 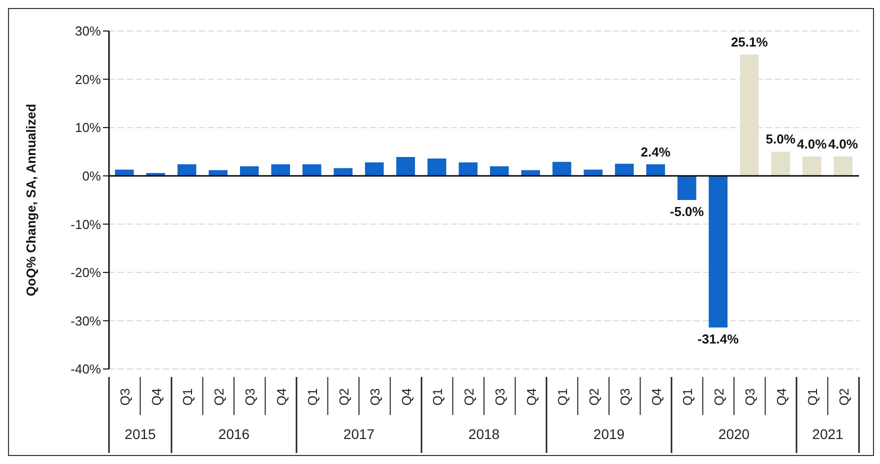 I want to click on y-tick-label: 30%, so click(x=88, y=31).